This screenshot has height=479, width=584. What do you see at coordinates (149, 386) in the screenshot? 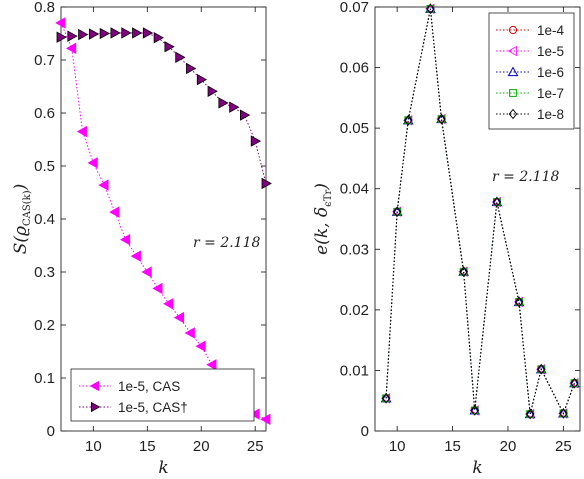
I see `legend-label: 1e-5, CAS` at bounding box center [149, 386].